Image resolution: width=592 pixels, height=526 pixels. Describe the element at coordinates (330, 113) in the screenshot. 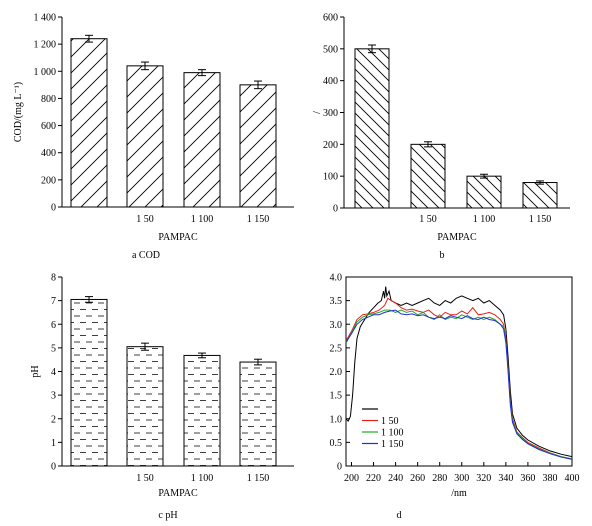

I see `y-tick-label: 300` at that location.